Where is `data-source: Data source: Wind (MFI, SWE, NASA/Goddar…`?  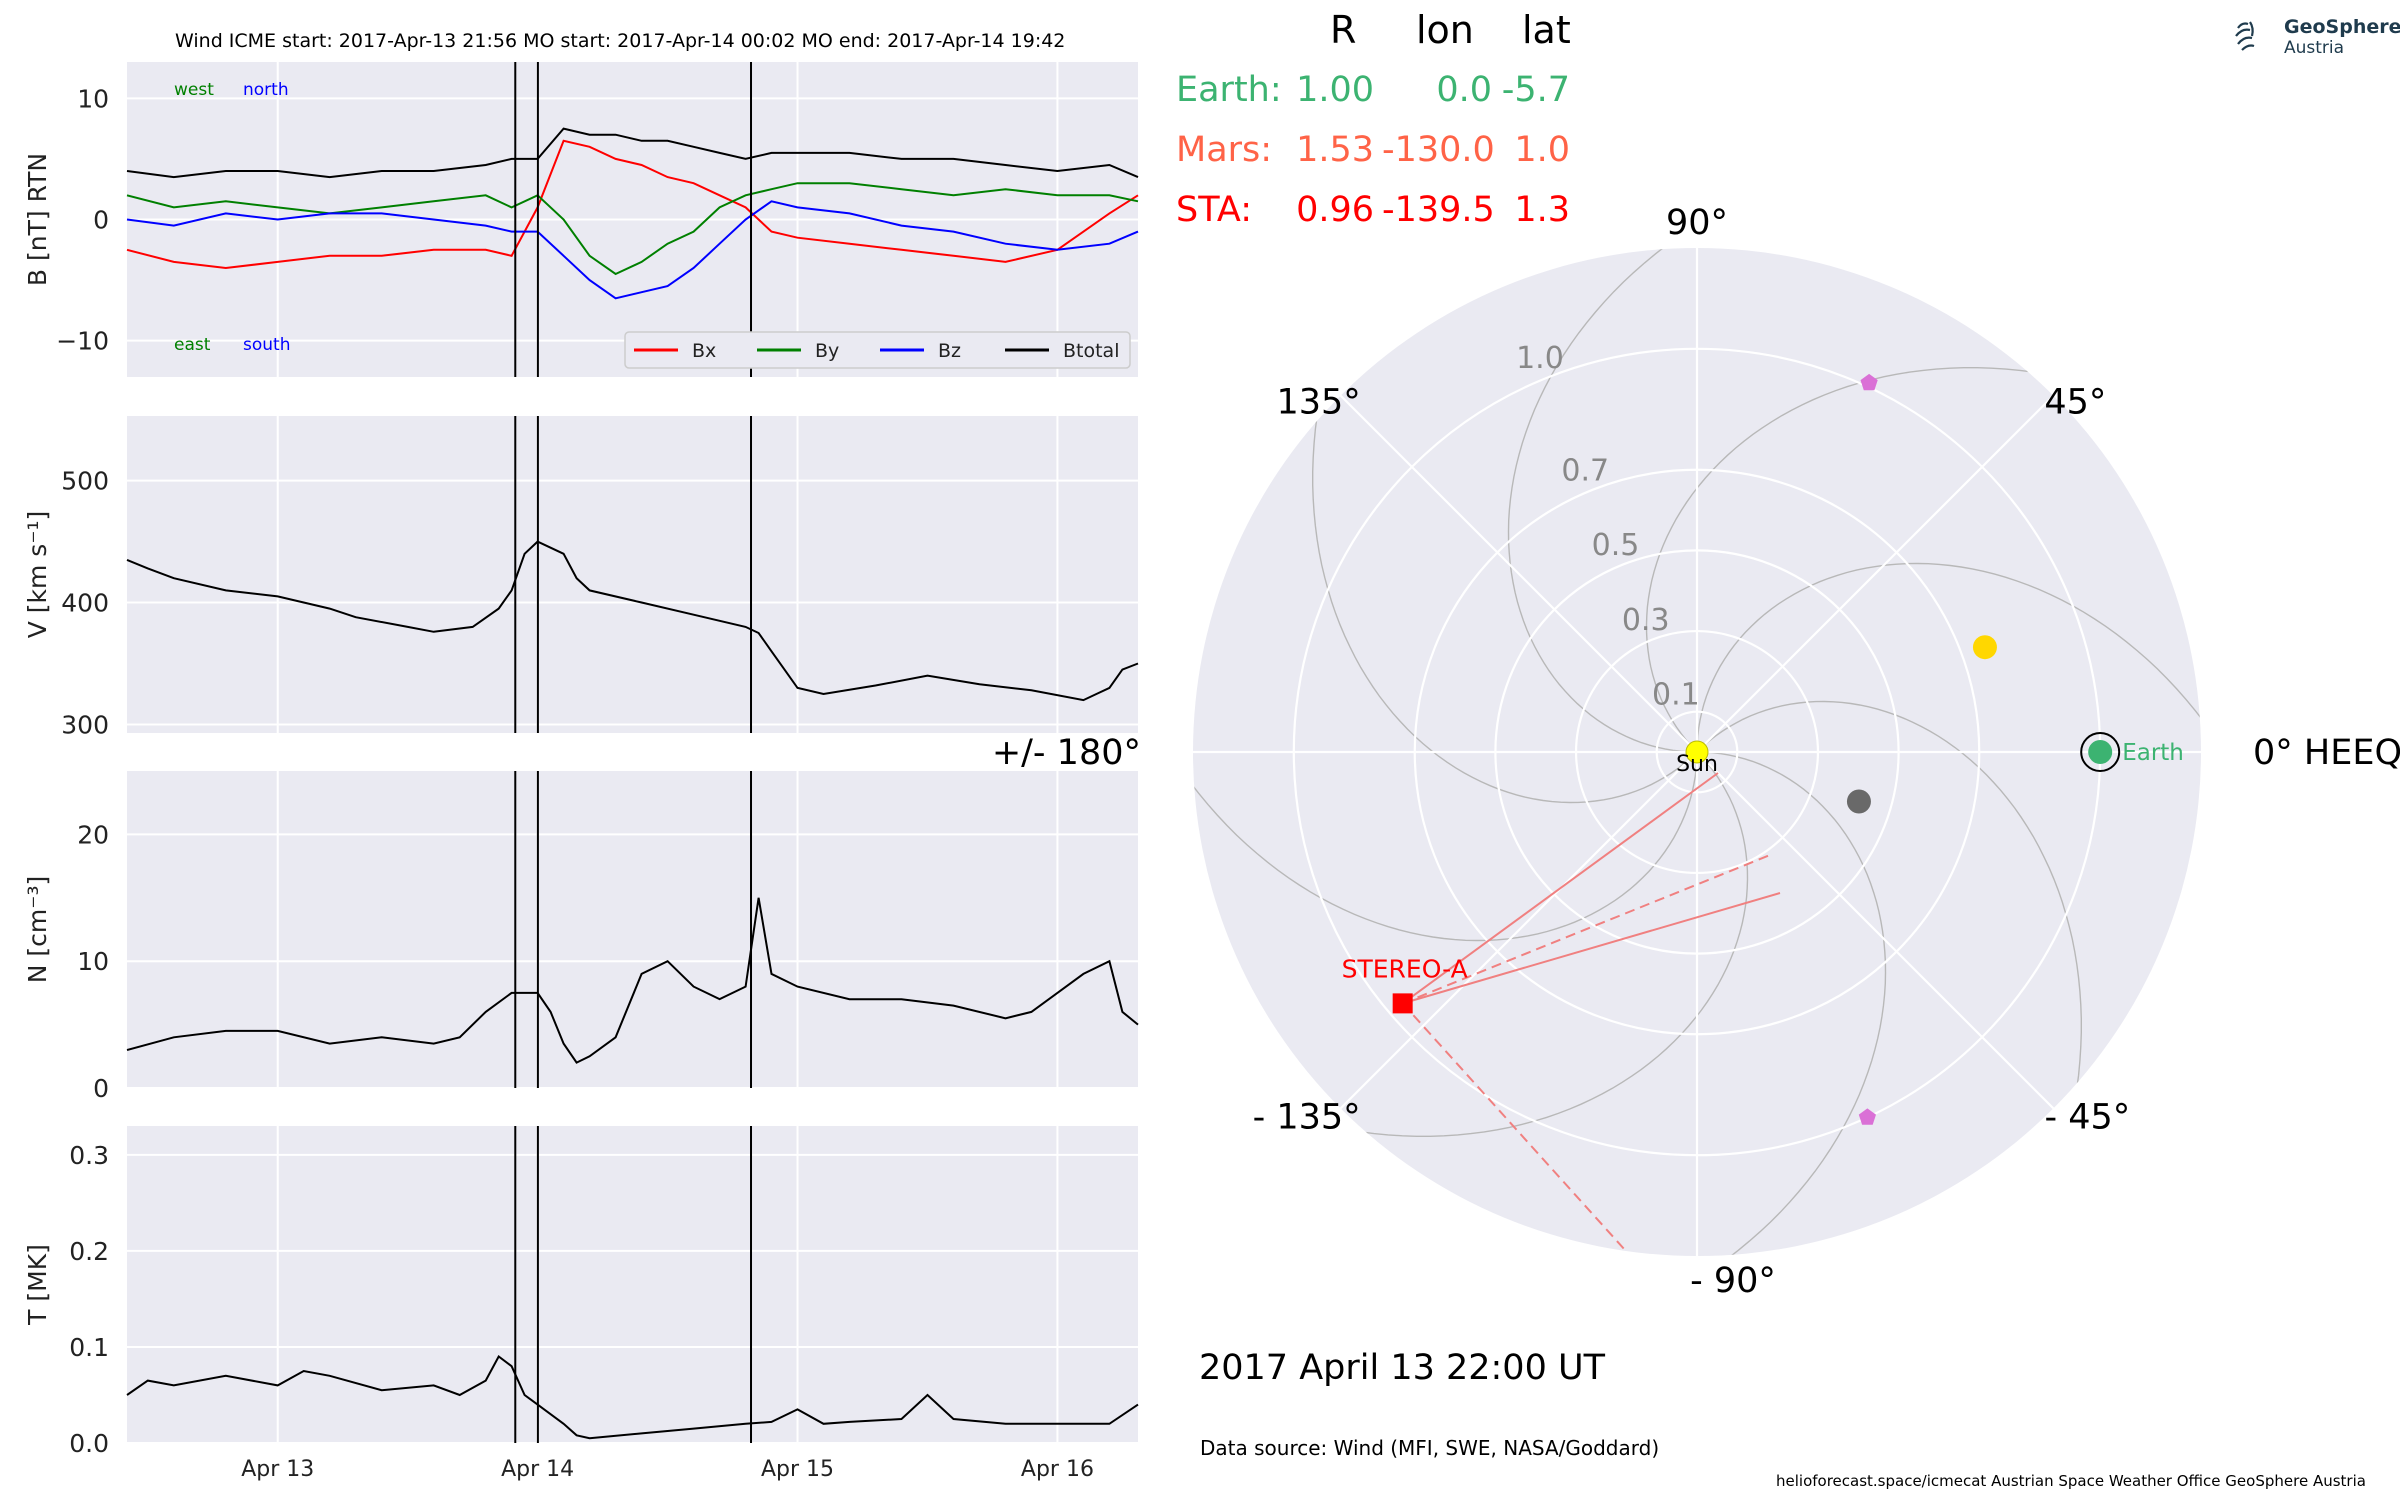 data-source: Data source: Wind (MFI, SWE, NASA/Goddar… is located at coordinates (1430, 1448).